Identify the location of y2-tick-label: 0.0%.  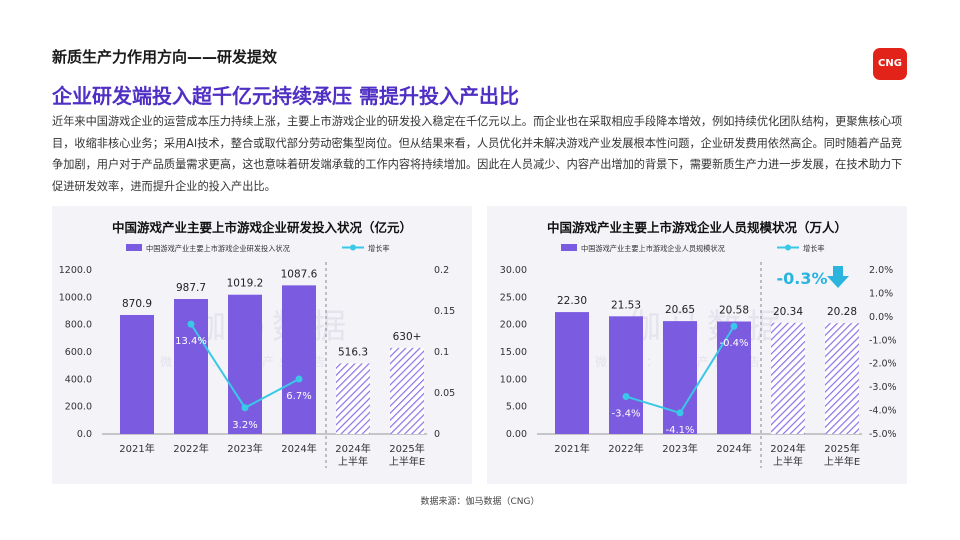
(881, 317).